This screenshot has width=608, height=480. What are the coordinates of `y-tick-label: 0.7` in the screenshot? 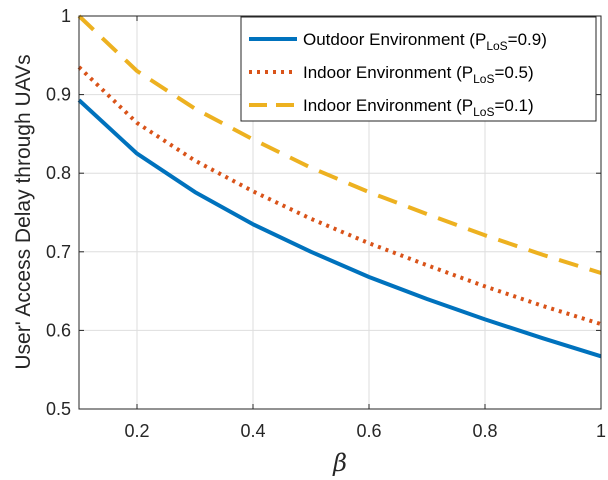 It's located at (58, 252).